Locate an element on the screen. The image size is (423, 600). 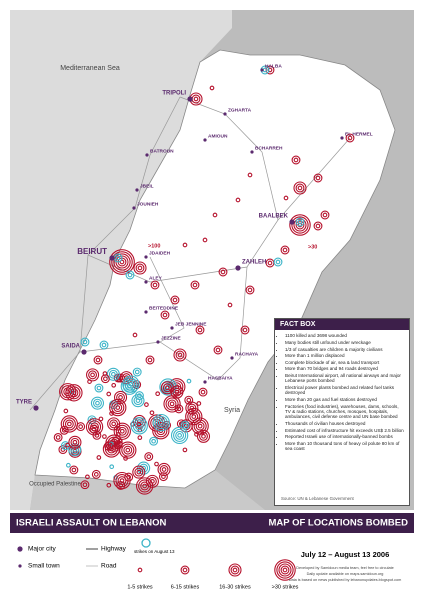
city-label: TRIPOLI is located at coordinates (174, 94).